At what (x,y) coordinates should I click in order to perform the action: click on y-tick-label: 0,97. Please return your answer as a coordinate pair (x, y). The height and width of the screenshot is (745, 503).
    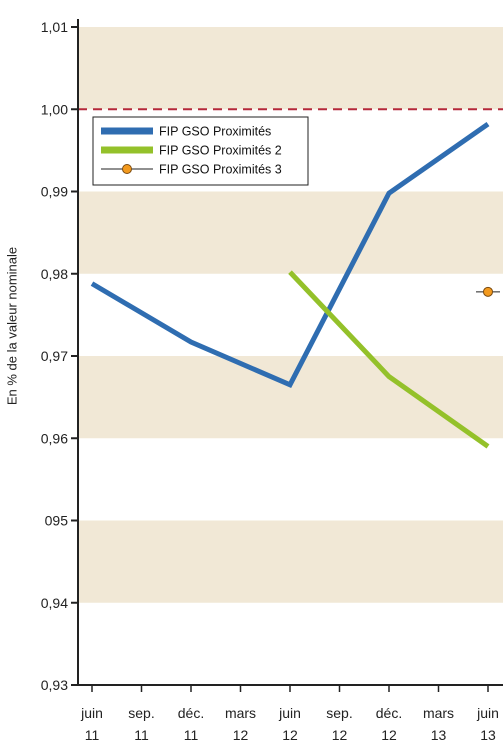
    Looking at the image, I should click on (54, 356).